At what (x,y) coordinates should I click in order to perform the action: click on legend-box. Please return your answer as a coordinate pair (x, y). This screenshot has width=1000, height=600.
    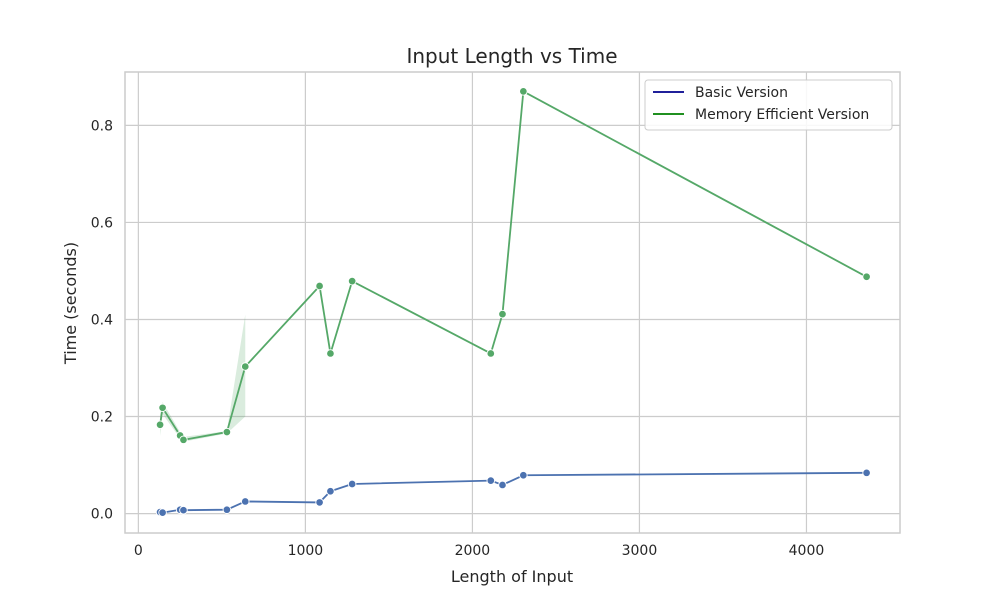
    Looking at the image, I should click on (768, 105).